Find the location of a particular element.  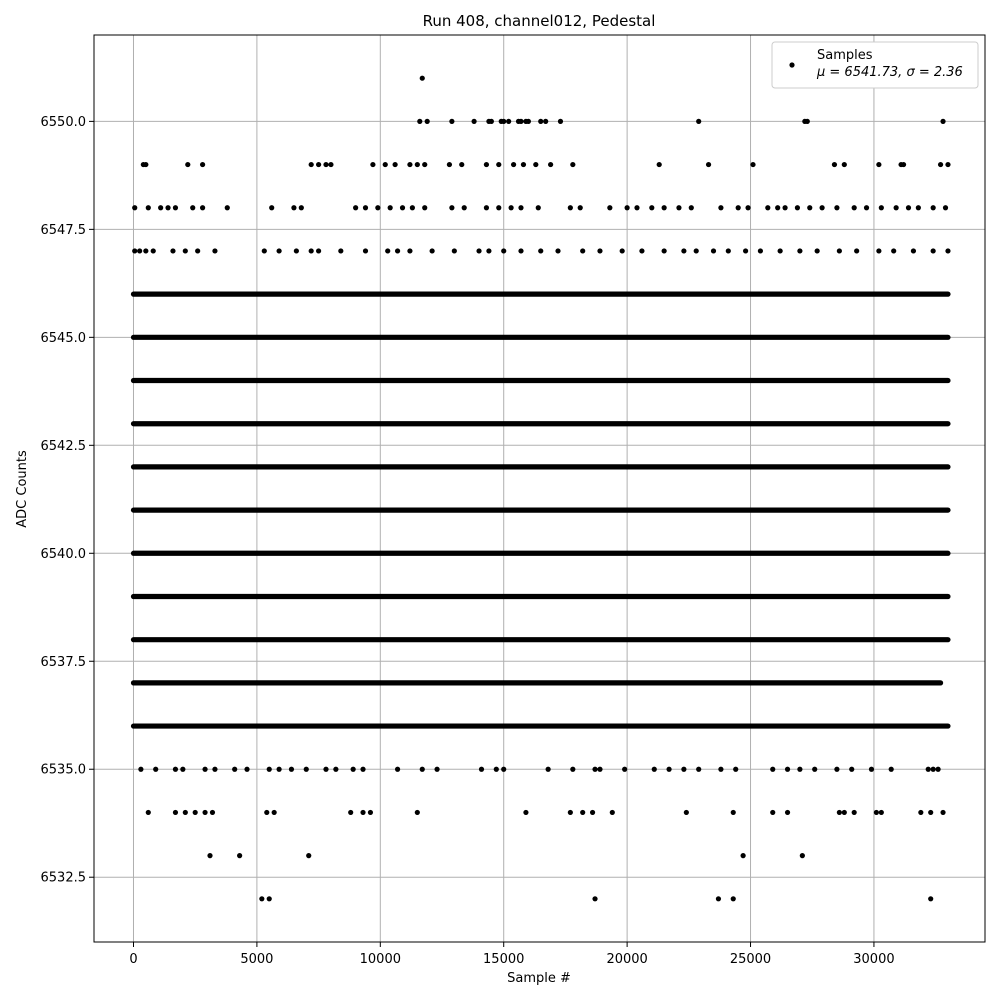

legend-marker is located at coordinates (792, 65).